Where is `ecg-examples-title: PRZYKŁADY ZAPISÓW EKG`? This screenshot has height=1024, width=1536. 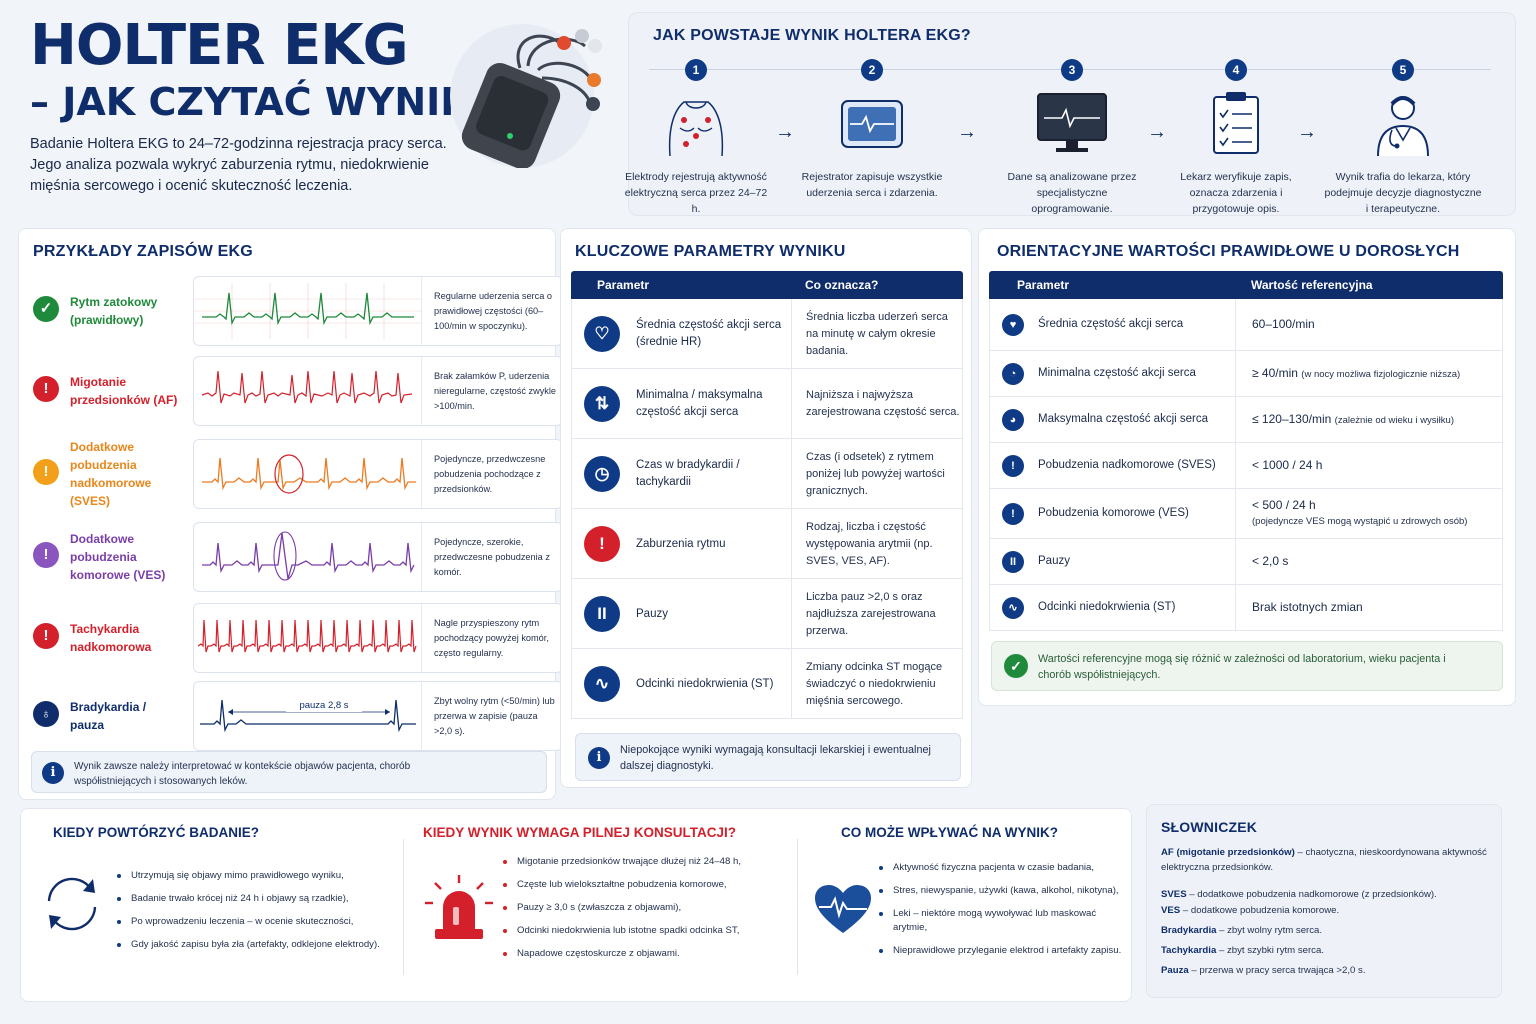
ecg-examples-title: PRZYKŁADY ZAPISÓW EKG is located at coordinates (143, 251).